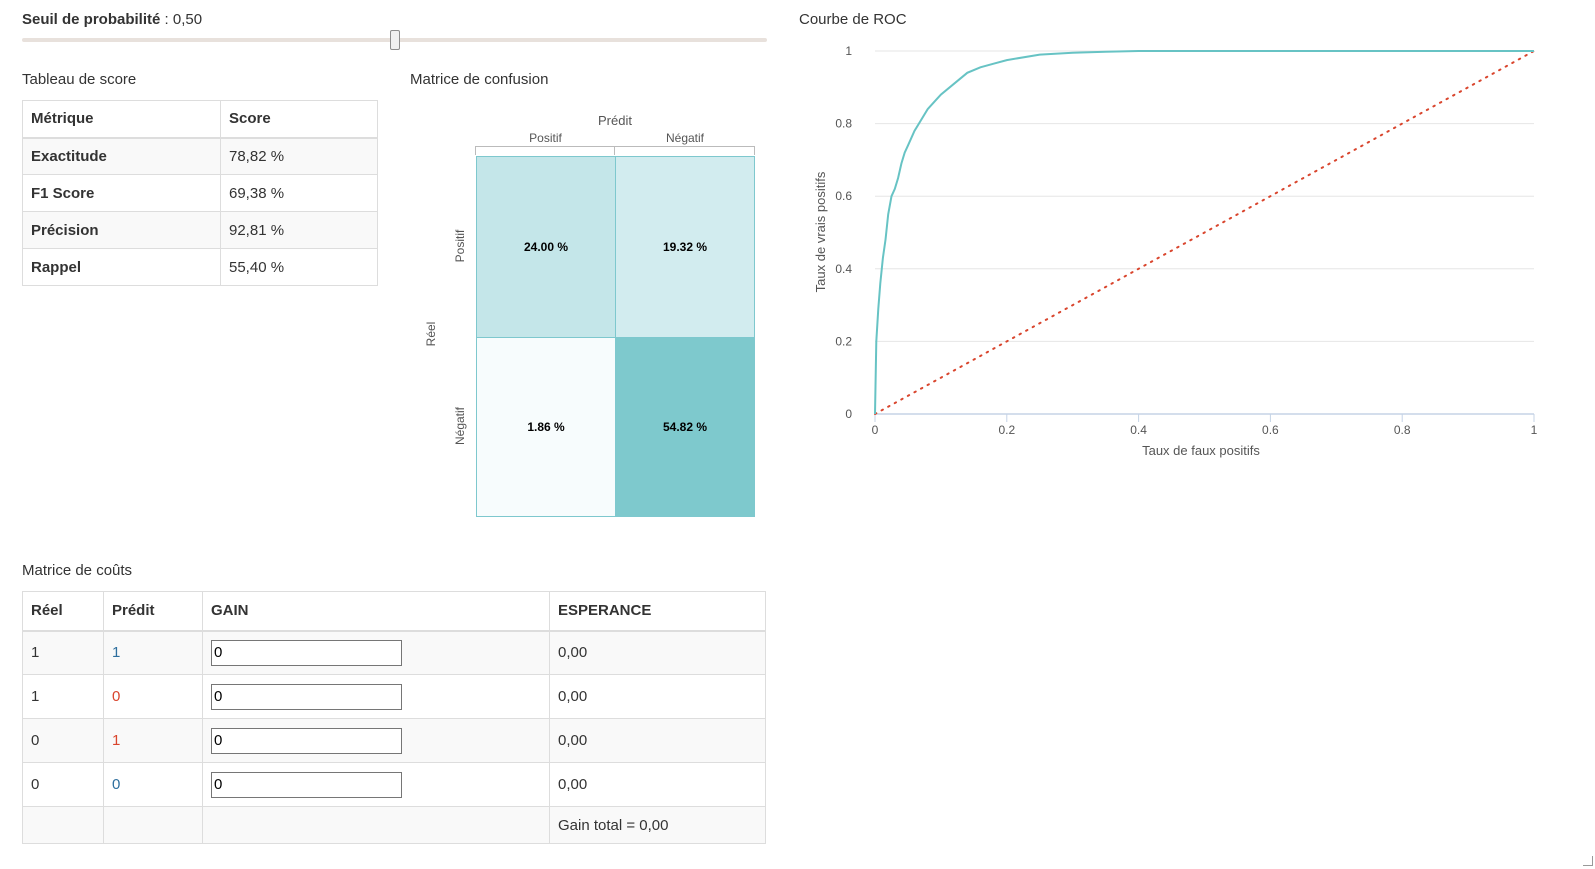  Describe the element at coordinates (545, 138) in the screenshot. I see `cm-col-label-positif: Positif` at that location.